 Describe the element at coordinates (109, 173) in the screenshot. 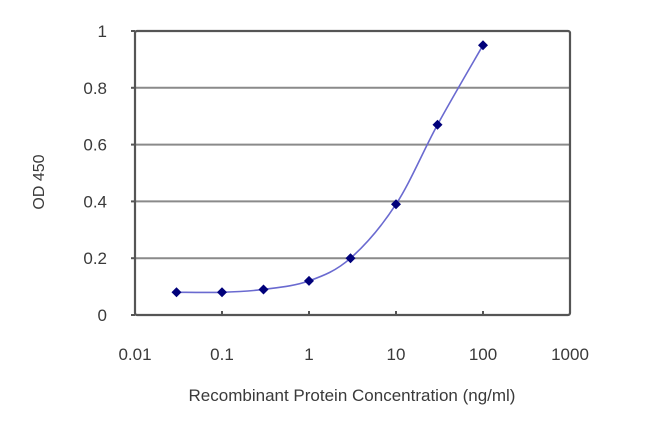

I see `y-axis-ticks: 0 0.2 0.4 0.6 0.8 1` at that location.